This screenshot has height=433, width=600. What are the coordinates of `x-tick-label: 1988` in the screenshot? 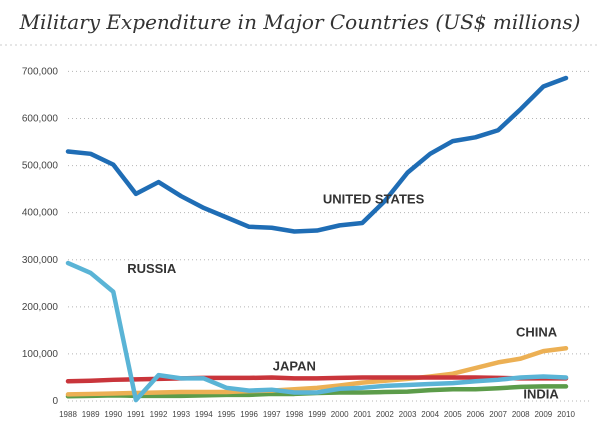 It's located at (68, 414).